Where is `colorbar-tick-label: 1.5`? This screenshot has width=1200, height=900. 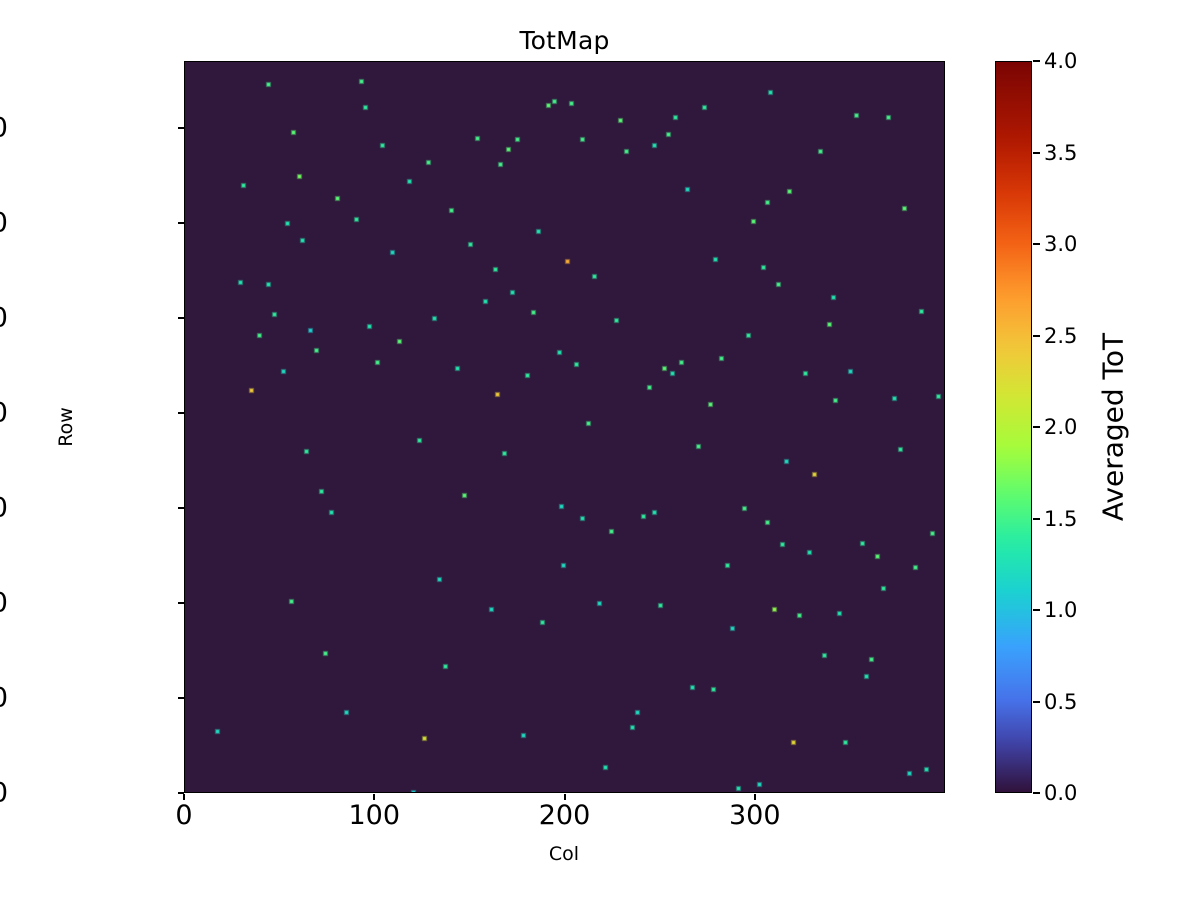 colorbar-tick-label: 1.5 is located at coordinates (1061, 518).